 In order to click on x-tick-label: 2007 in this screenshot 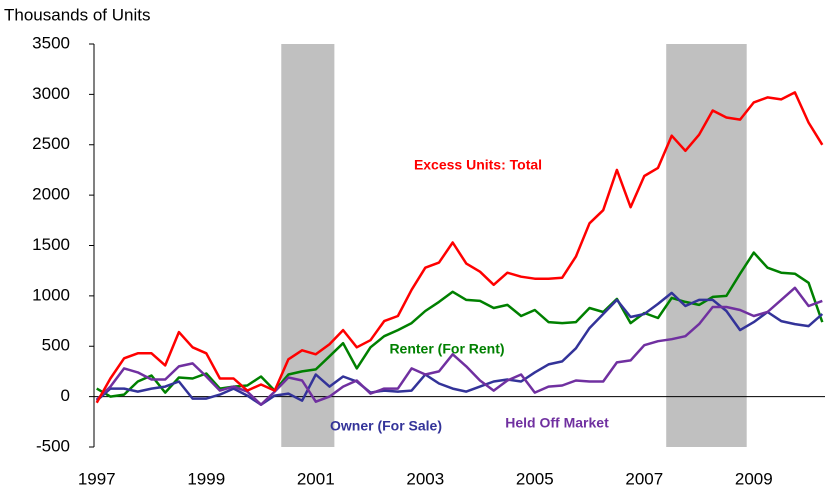, I will do `click(644, 478)`.